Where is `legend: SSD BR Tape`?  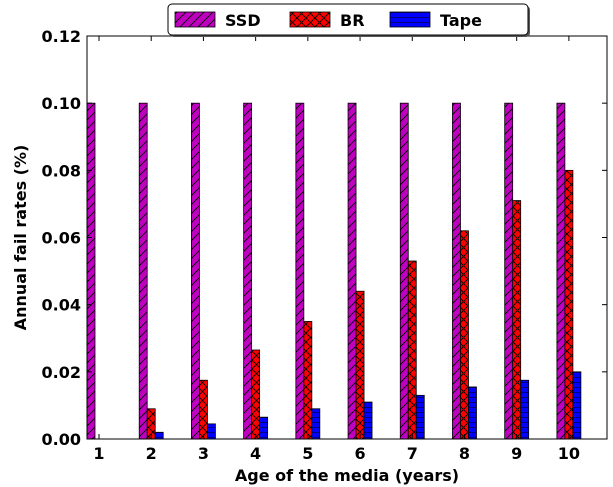 legend: SSD BR Tape is located at coordinates (348, 20).